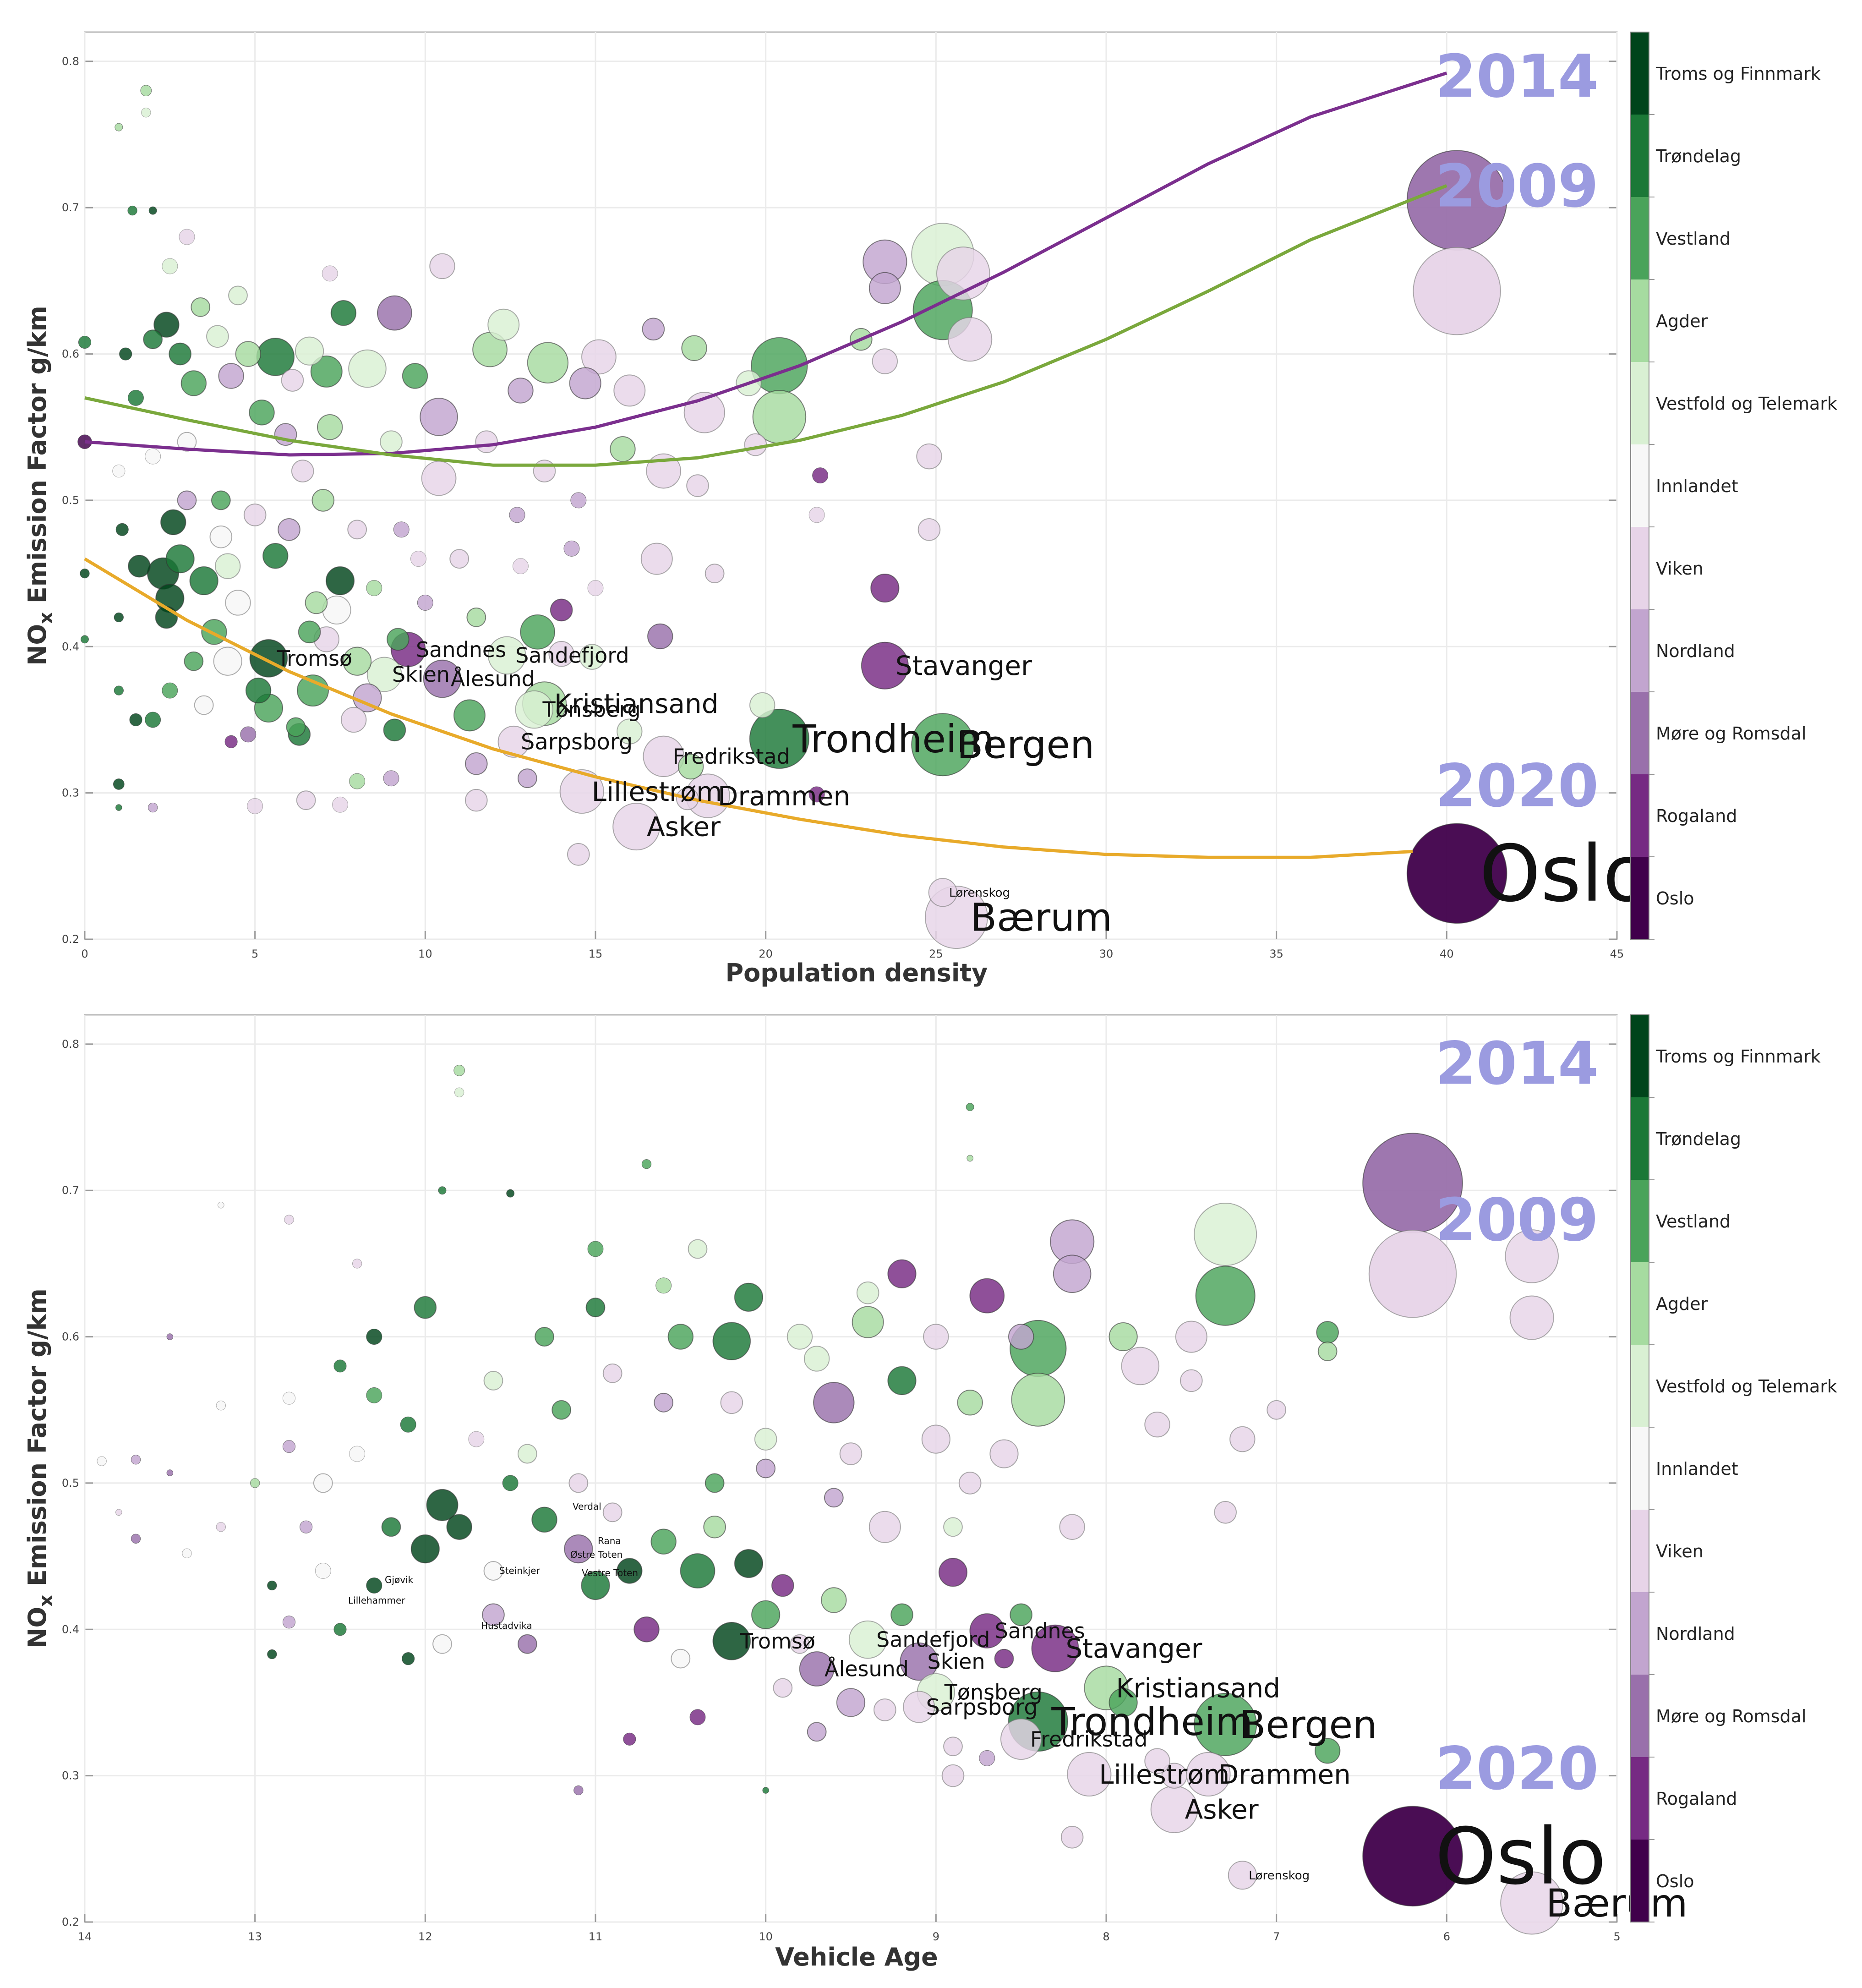 The width and height of the screenshot is (1862, 1988). Describe the element at coordinates (981, 1707) in the screenshot. I see `city-label-sarpsborg: Sarpsborg` at that location.